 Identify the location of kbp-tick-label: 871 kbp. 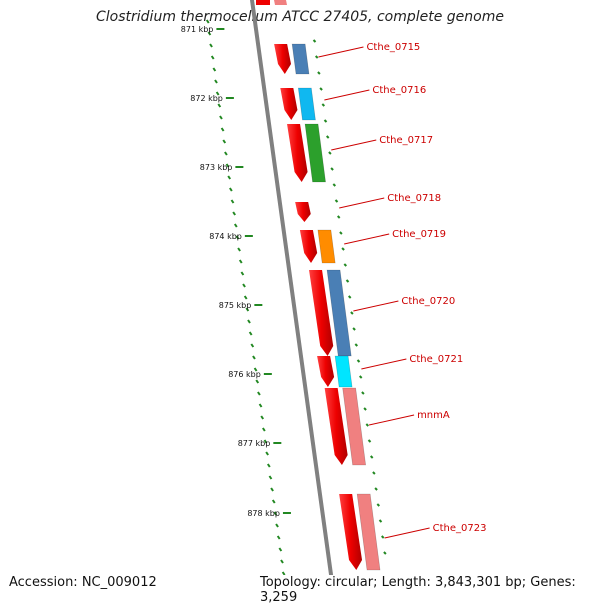
(197, 29).